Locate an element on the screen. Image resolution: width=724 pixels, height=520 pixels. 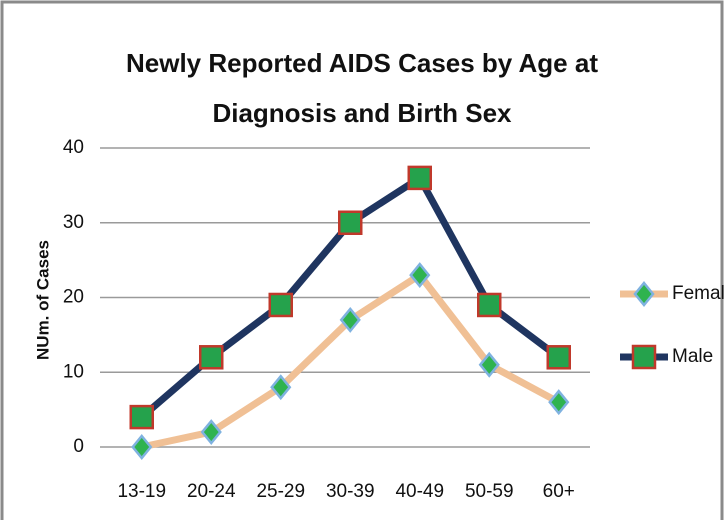
x-tick-label: 60+ is located at coordinates (559, 491).